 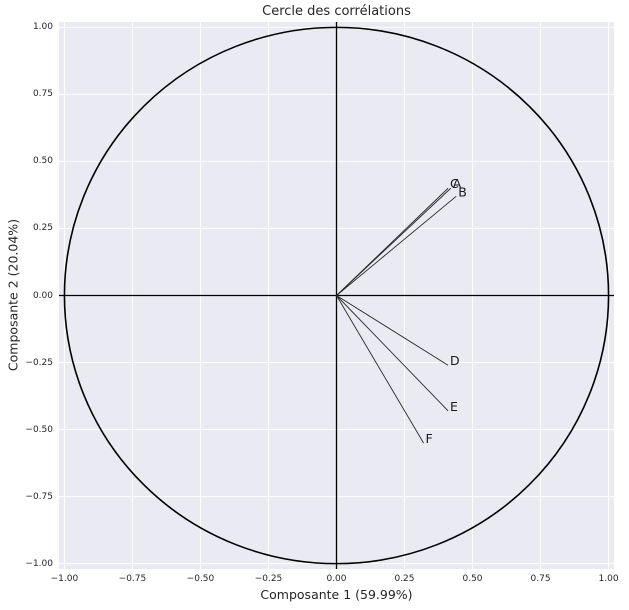 What do you see at coordinates (39, 563) in the screenshot?
I see `y-tick-label: −1.00` at bounding box center [39, 563].